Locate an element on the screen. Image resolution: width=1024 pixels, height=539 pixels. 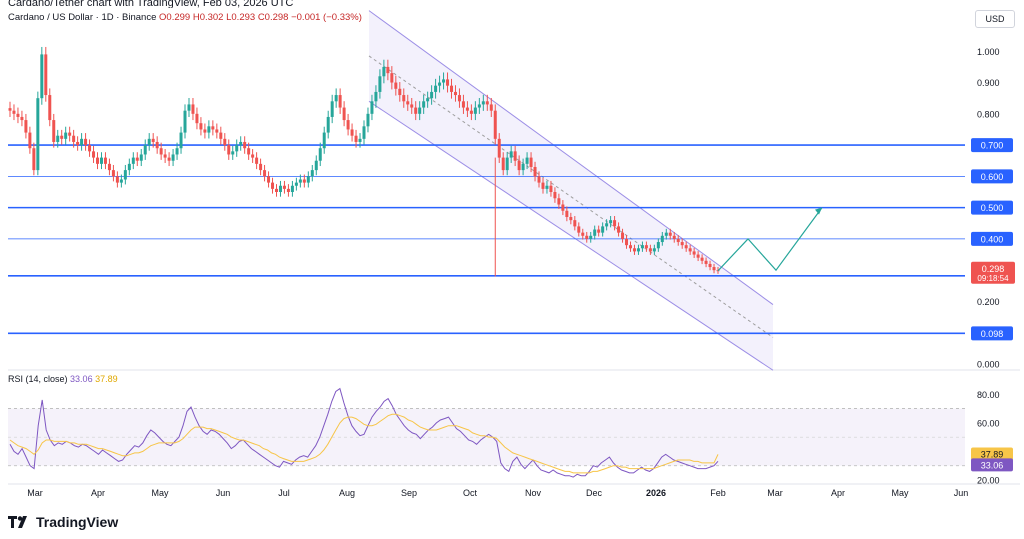
tradingview-logo-icon is located at coordinates (17, 522).